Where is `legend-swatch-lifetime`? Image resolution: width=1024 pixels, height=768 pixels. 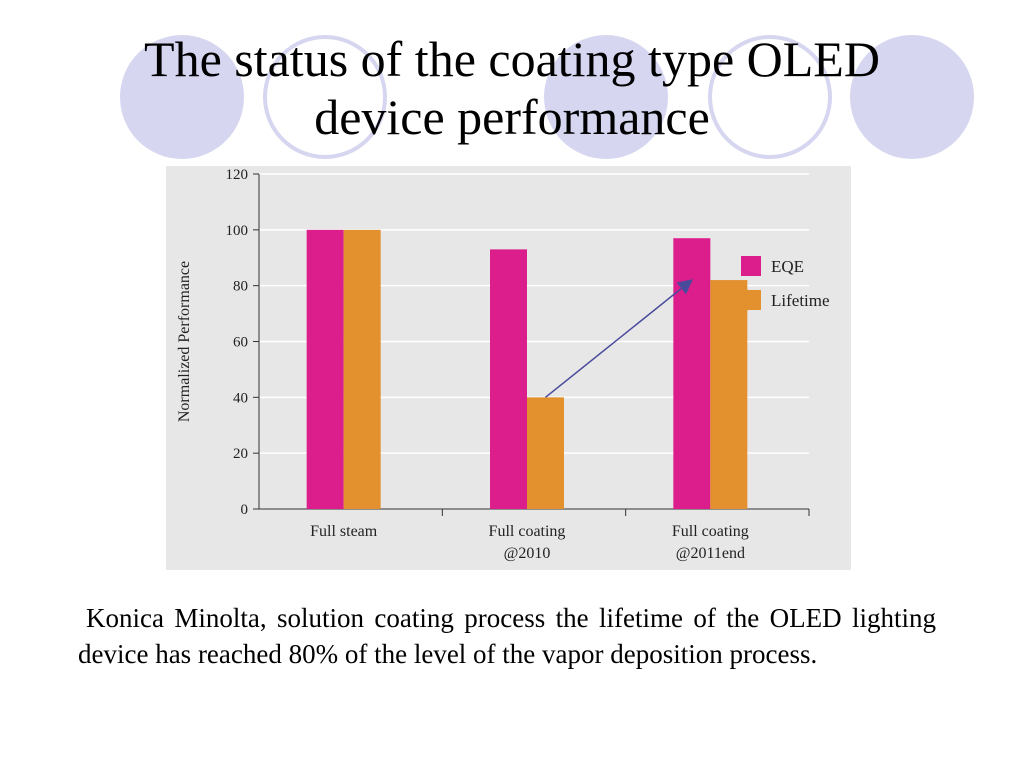 legend-swatch-lifetime is located at coordinates (751, 300).